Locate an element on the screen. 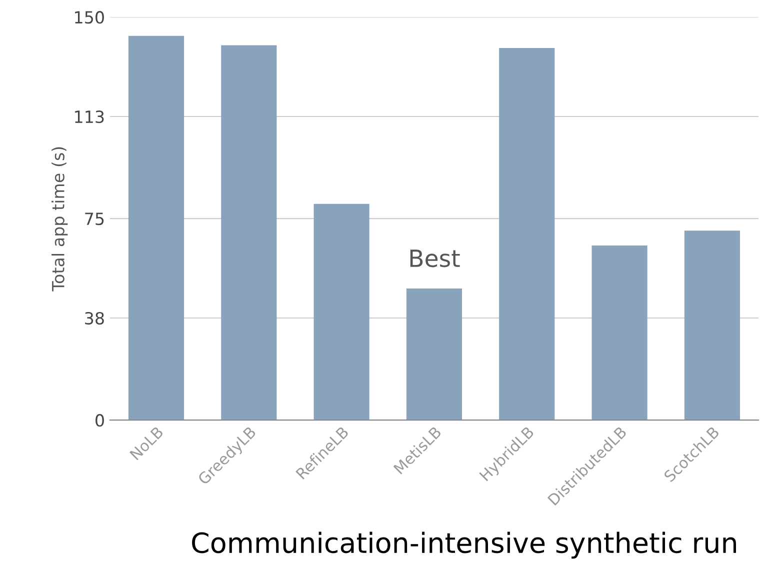  y-tick-label: 38 is located at coordinates (94, 318).